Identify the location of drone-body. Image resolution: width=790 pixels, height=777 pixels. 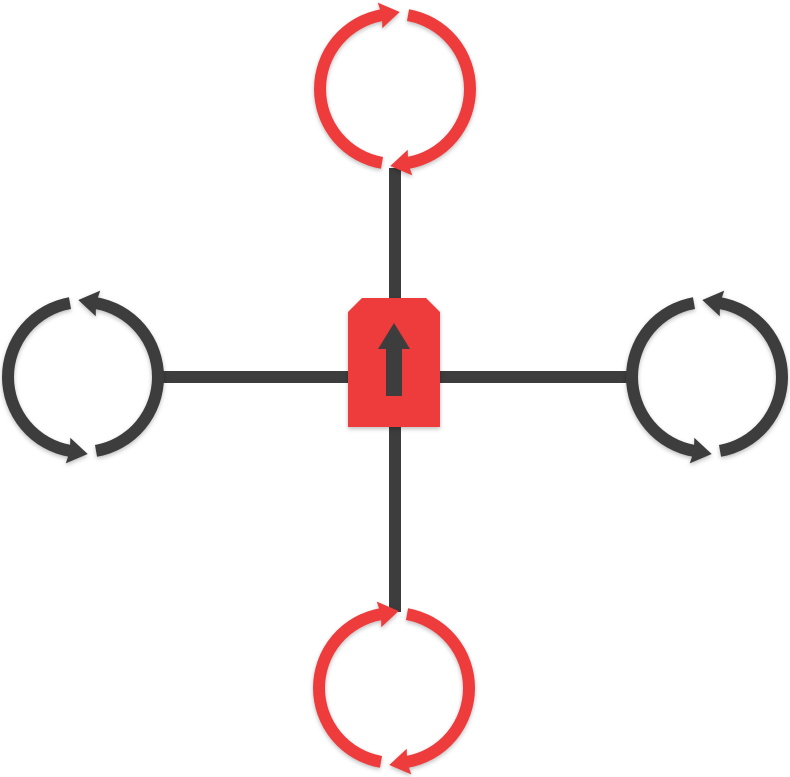
(394, 362).